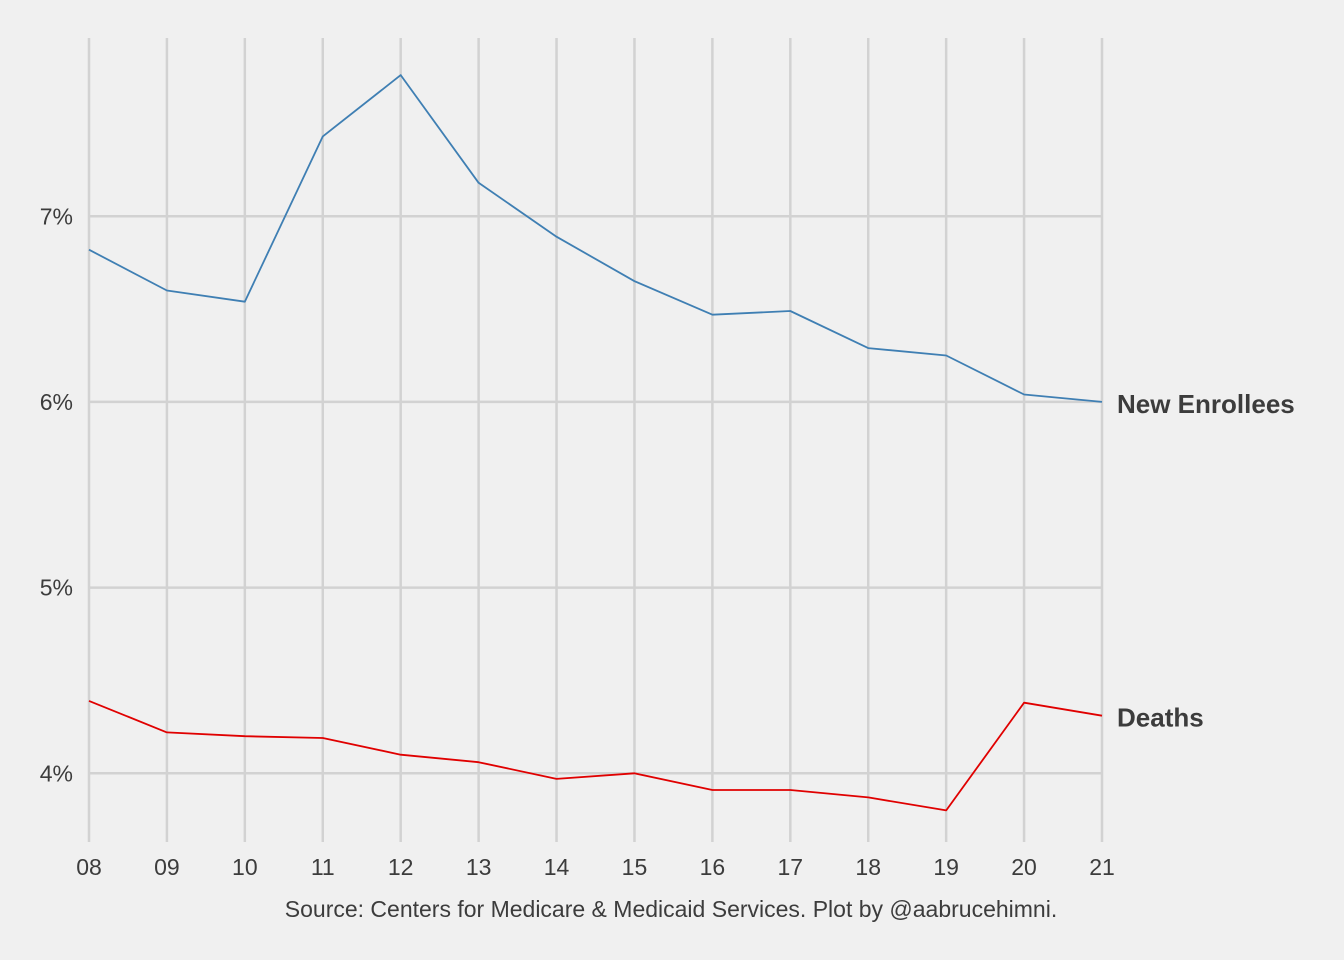  Describe the element at coordinates (635, 867) in the screenshot. I see `x-tick-label: 15` at that location.